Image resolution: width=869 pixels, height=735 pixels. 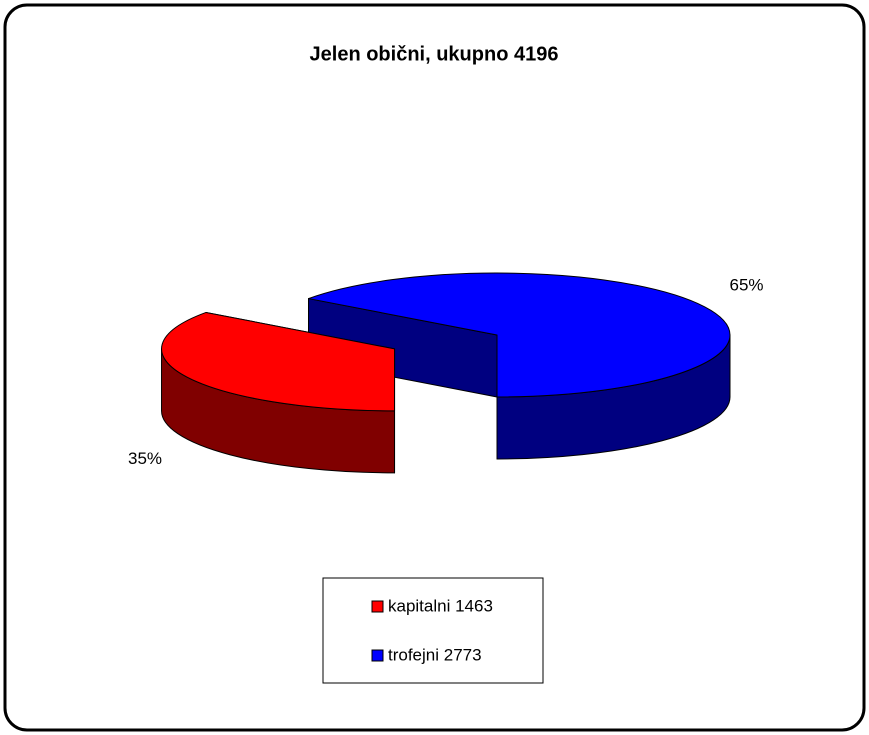 I want to click on data-label: 35%, so click(x=145, y=458).